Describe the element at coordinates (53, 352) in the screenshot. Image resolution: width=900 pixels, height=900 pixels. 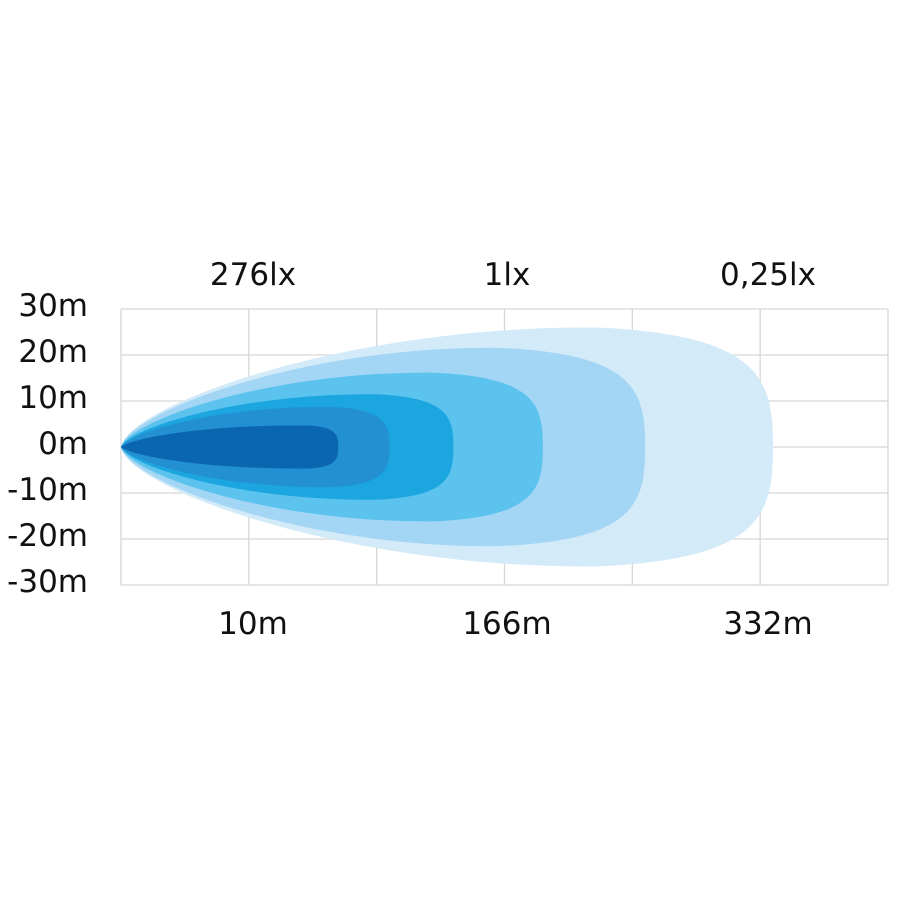
I see `y-tick: 20m` at that location.